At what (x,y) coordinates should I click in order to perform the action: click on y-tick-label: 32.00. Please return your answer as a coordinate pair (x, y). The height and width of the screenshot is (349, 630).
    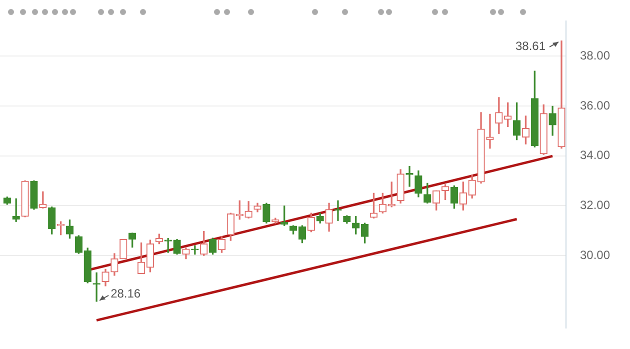
    Looking at the image, I should click on (595, 205).